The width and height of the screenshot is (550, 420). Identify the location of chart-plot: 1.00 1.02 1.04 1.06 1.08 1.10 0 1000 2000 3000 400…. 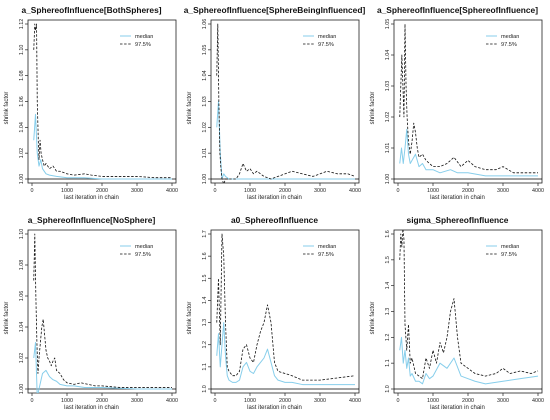
(98, 316).